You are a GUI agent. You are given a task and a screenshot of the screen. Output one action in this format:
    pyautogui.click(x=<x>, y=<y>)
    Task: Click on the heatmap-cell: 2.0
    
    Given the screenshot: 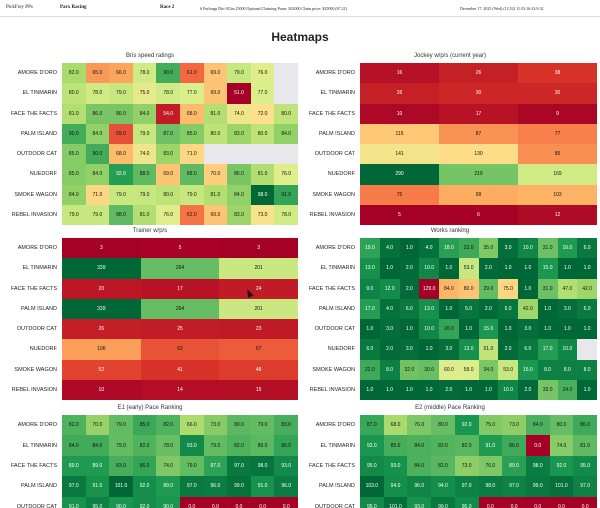 What is the action you would take?
    pyautogui.click(x=488, y=308)
    